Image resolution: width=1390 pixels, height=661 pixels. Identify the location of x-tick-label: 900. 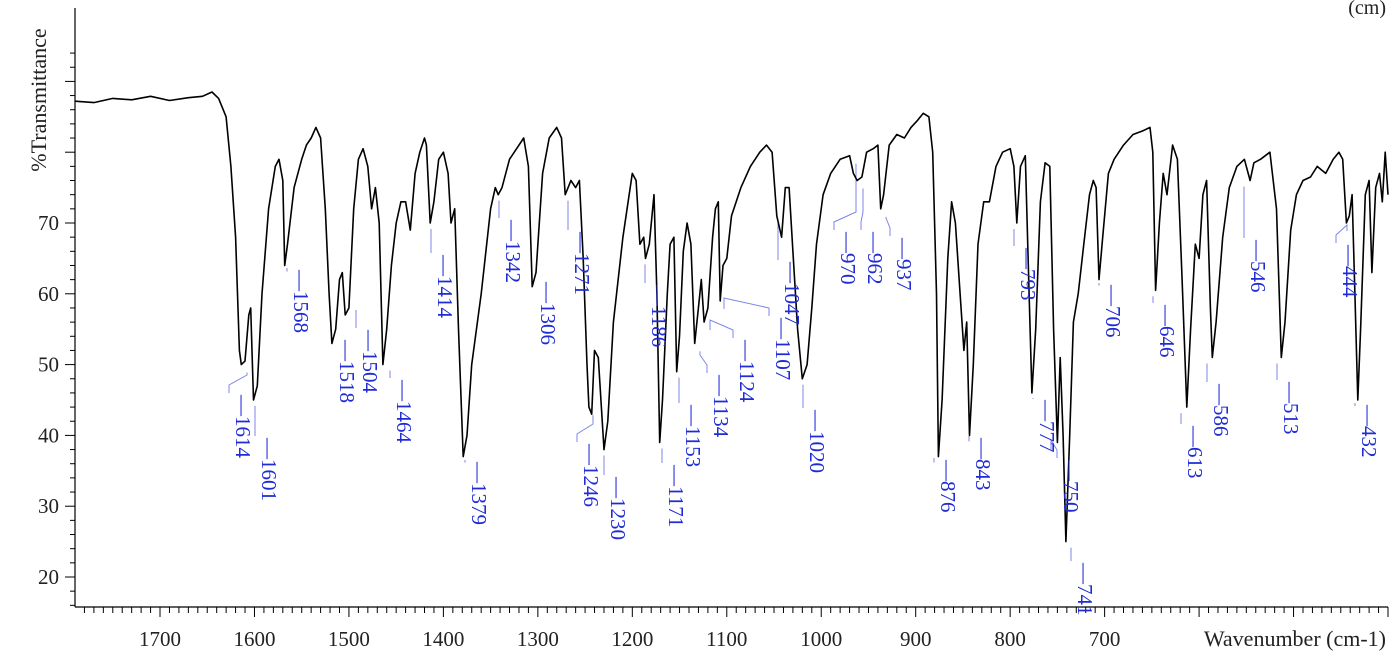
(916, 639).